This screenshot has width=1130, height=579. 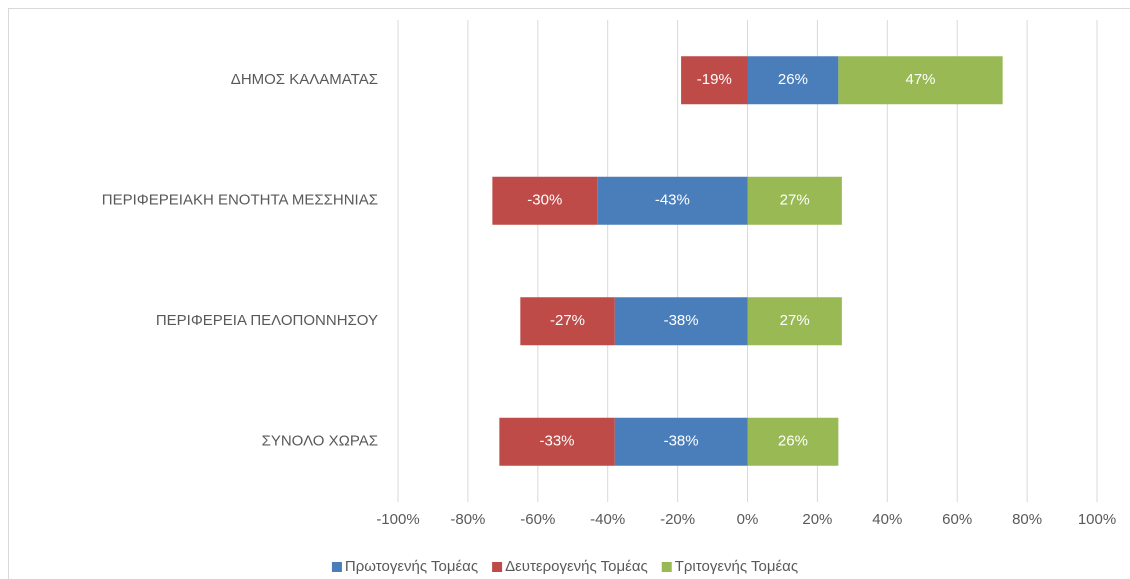 I want to click on x-tick-label: -20%, so click(x=677, y=519).